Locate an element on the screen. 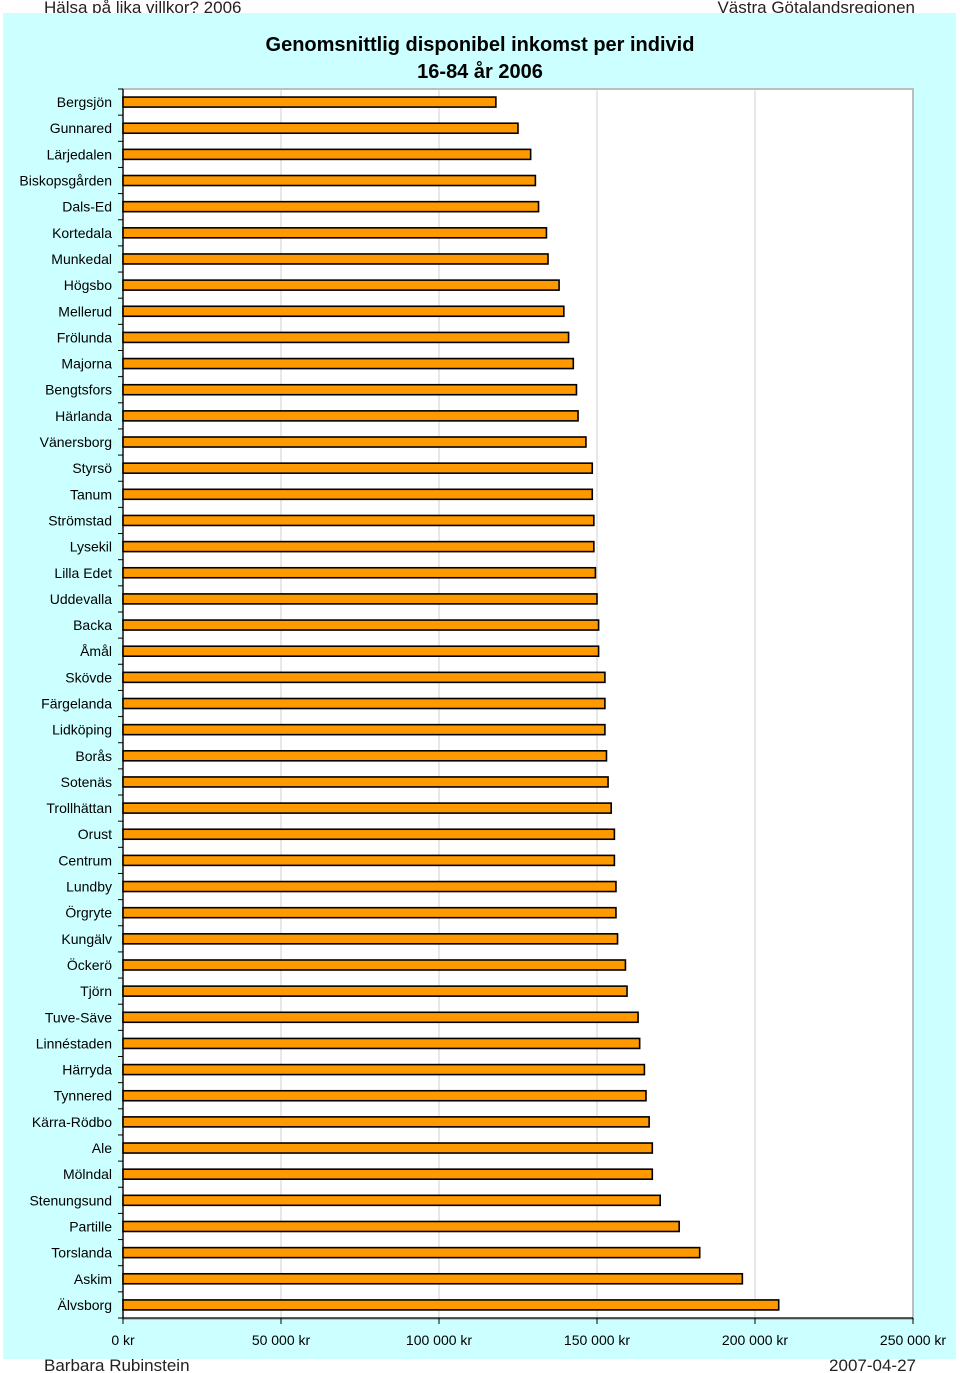  category-label: Lundby is located at coordinates (89, 887).